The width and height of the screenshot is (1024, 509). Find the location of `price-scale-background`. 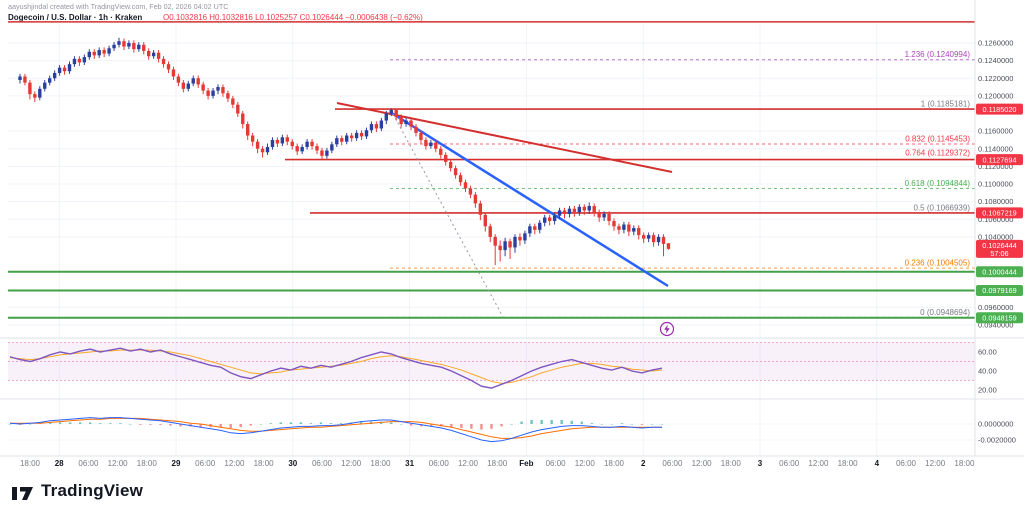

price-scale-background is located at coordinates (999, 236).